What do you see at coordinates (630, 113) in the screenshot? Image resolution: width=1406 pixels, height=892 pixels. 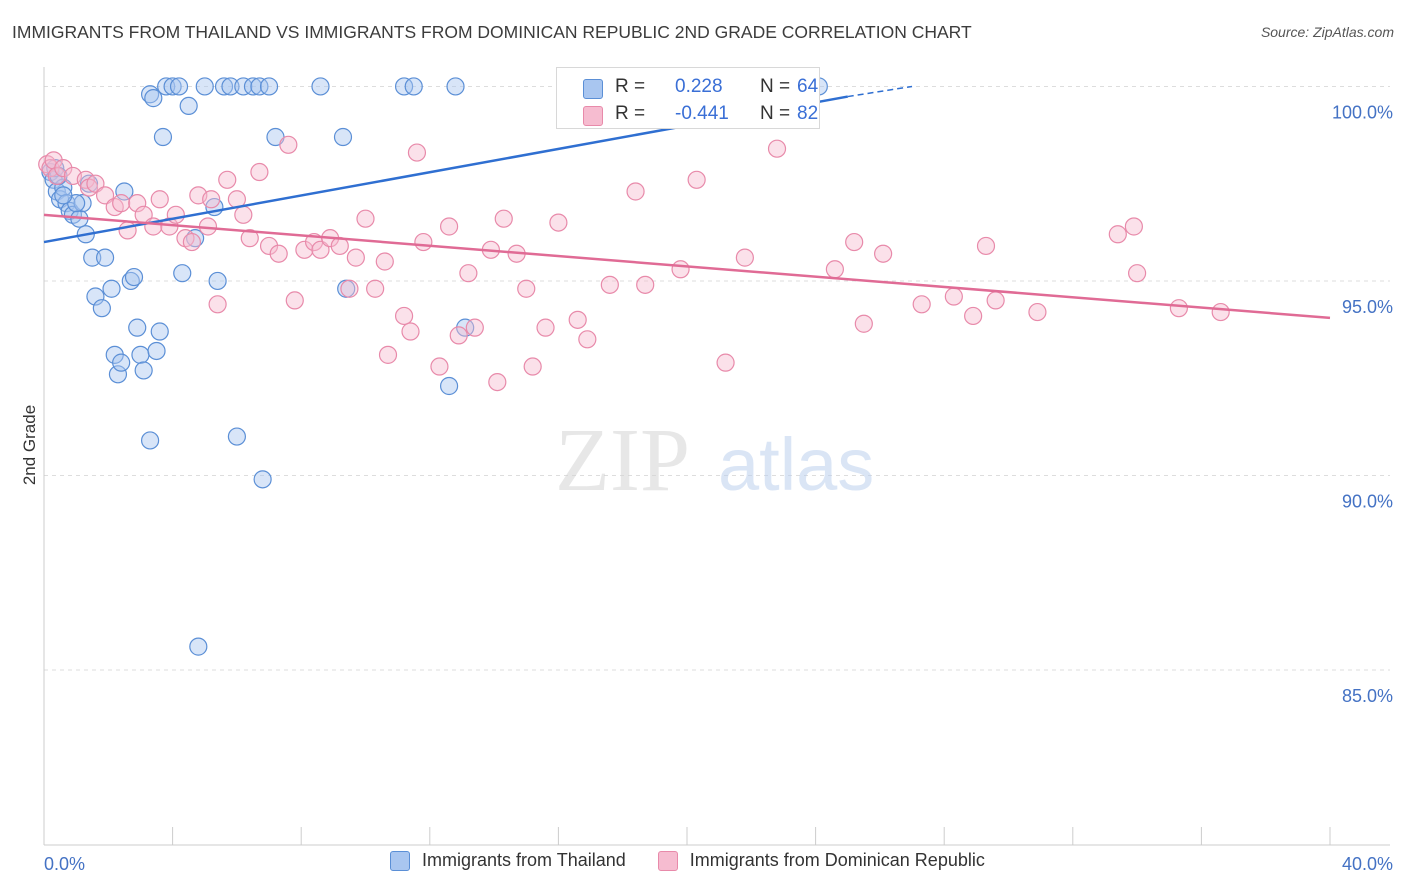 I see `r-label: R =` at bounding box center [630, 113].